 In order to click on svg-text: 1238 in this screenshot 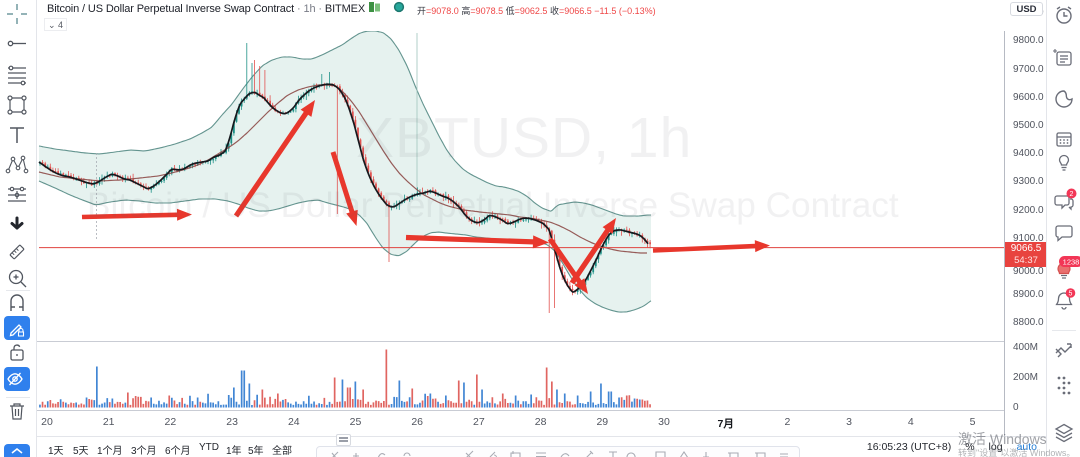, I will do `click(1071, 261)`.